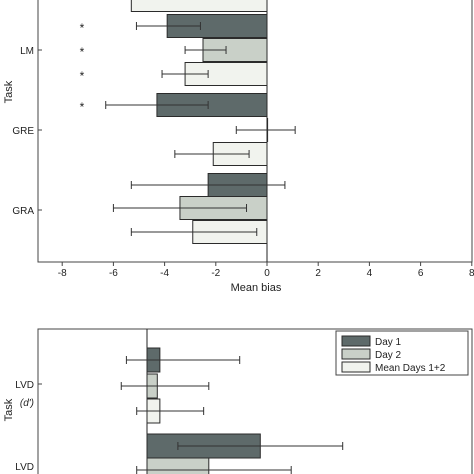 The height and width of the screenshot is (474, 474). Describe the element at coordinates (82, 76) in the screenshot. I see `top-significance-marker-3: *` at that location.